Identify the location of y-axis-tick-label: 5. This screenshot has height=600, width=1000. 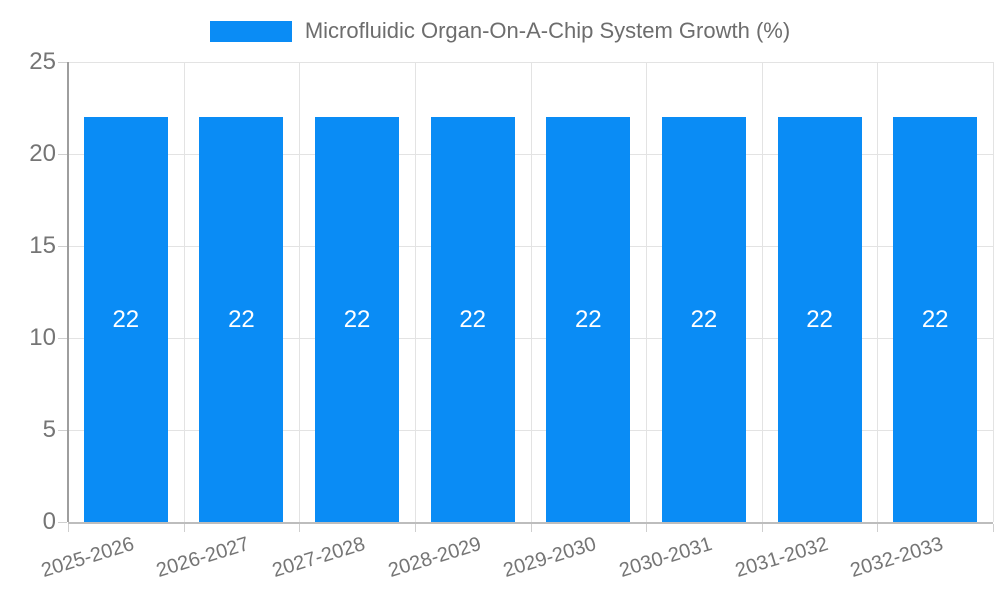
(49, 429).